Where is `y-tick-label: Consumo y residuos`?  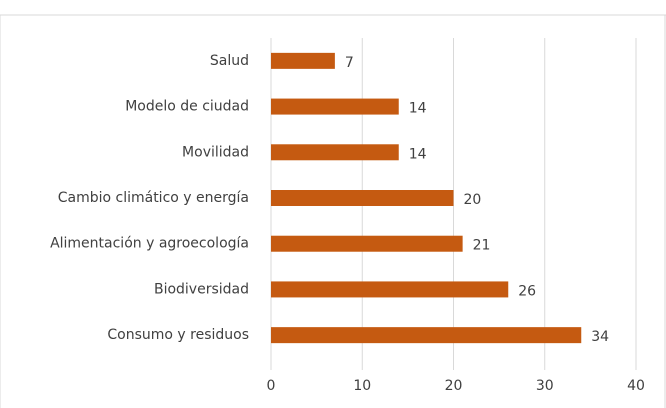 y-tick-label: Consumo y residuos is located at coordinates (178, 335).